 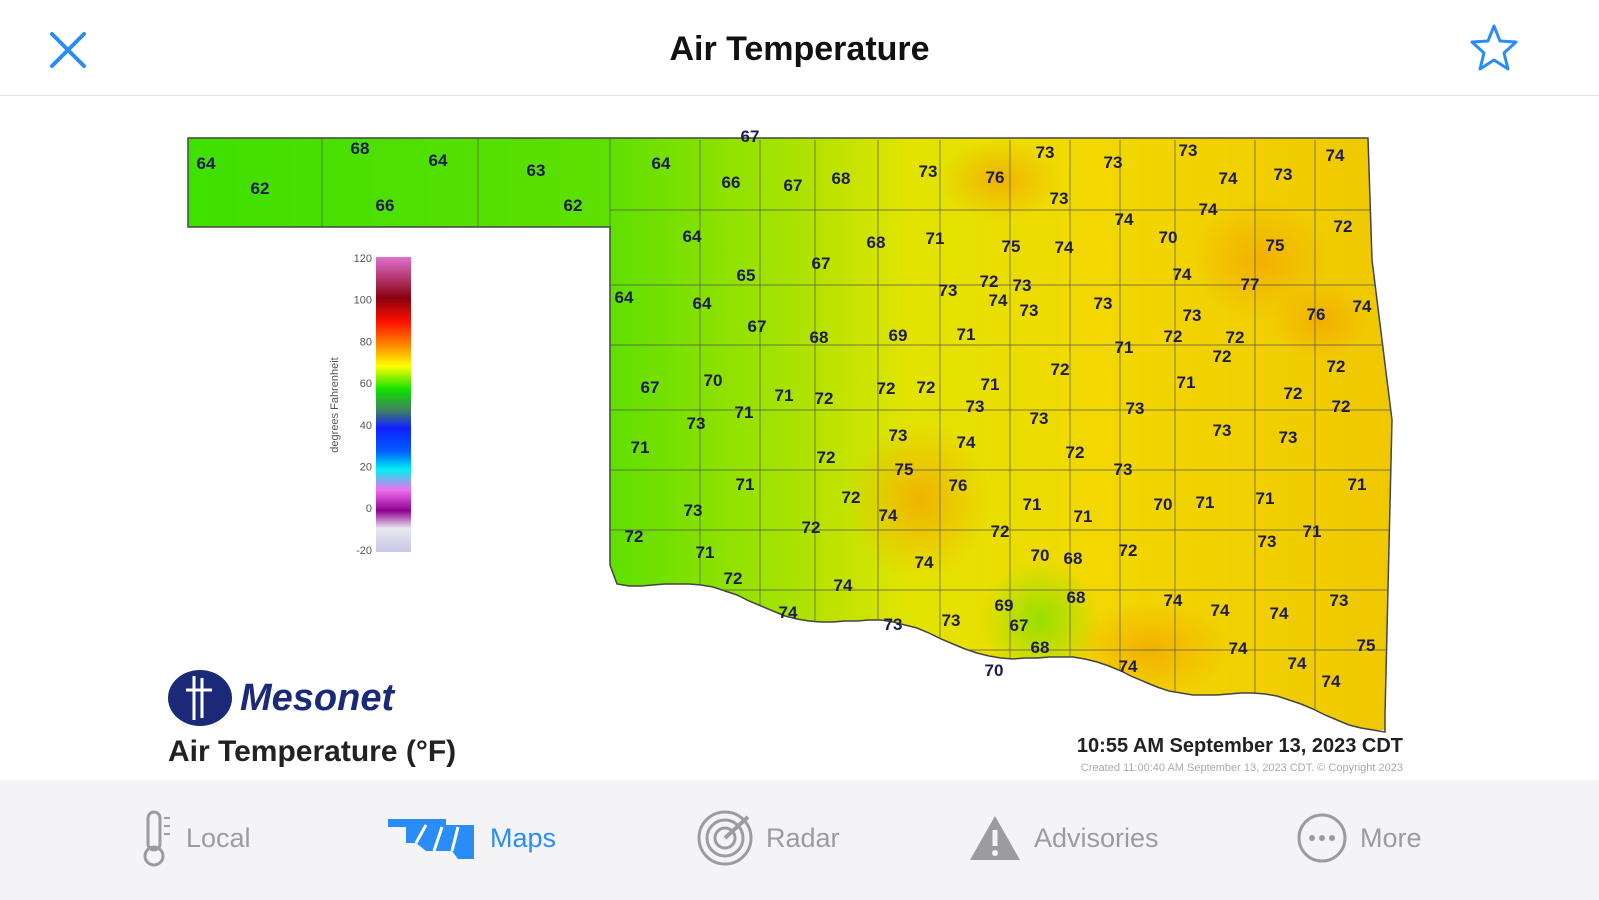 What do you see at coordinates (260, 188) in the screenshot?
I see `station-temperature: 62` at bounding box center [260, 188].